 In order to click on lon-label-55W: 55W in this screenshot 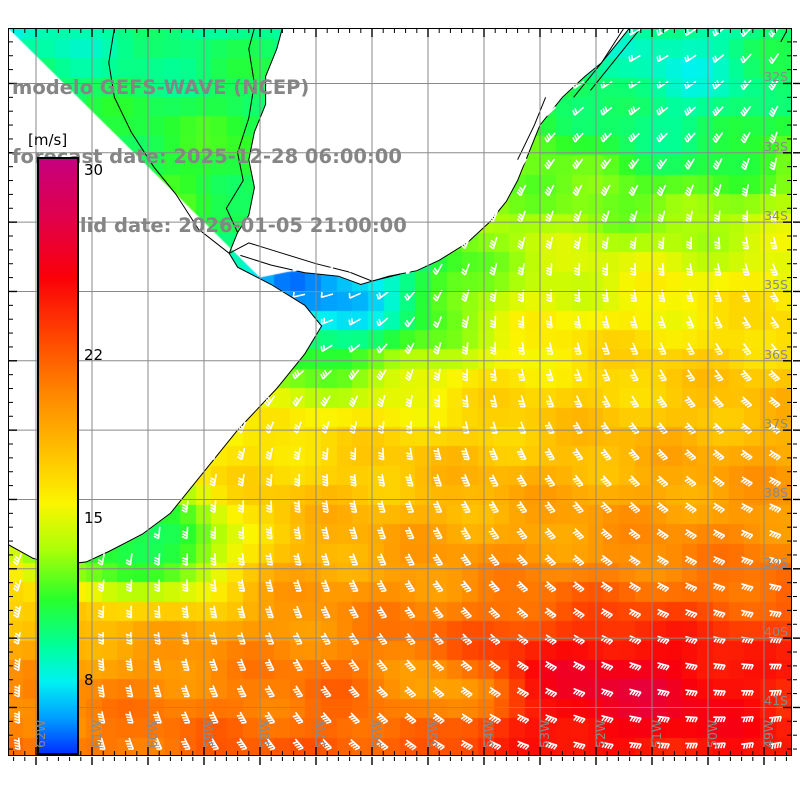, I will do `click(432, 733)`.